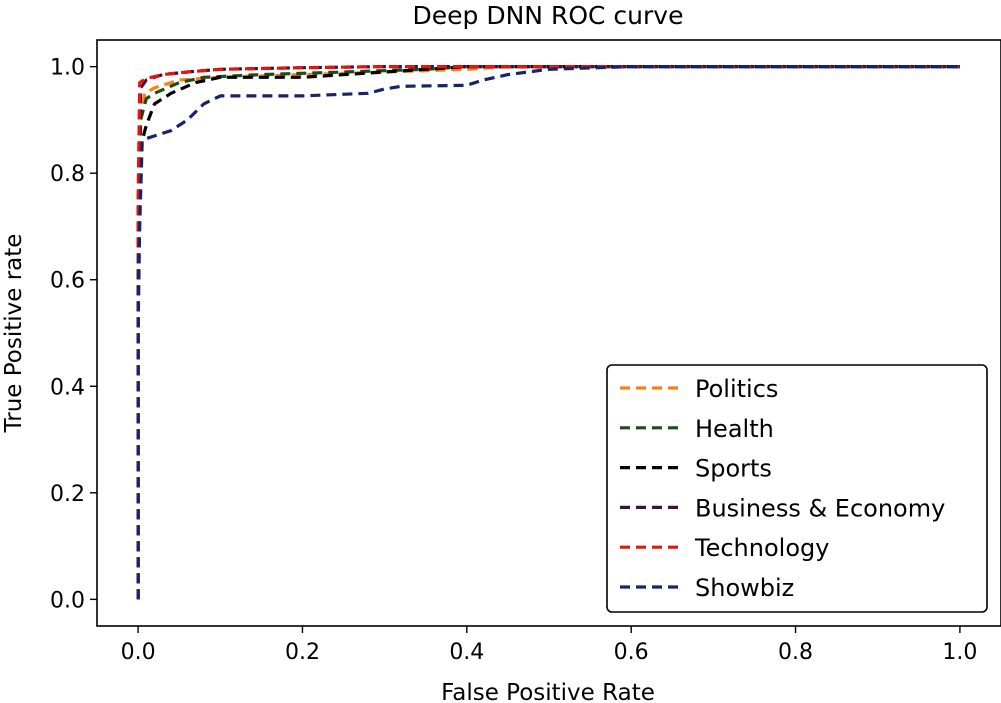 The image size is (1001, 703). What do you see at coordinates (959, 652) in the screenshot?
I see `x-tick-label: 1.0` at bounding box center [959, 652].